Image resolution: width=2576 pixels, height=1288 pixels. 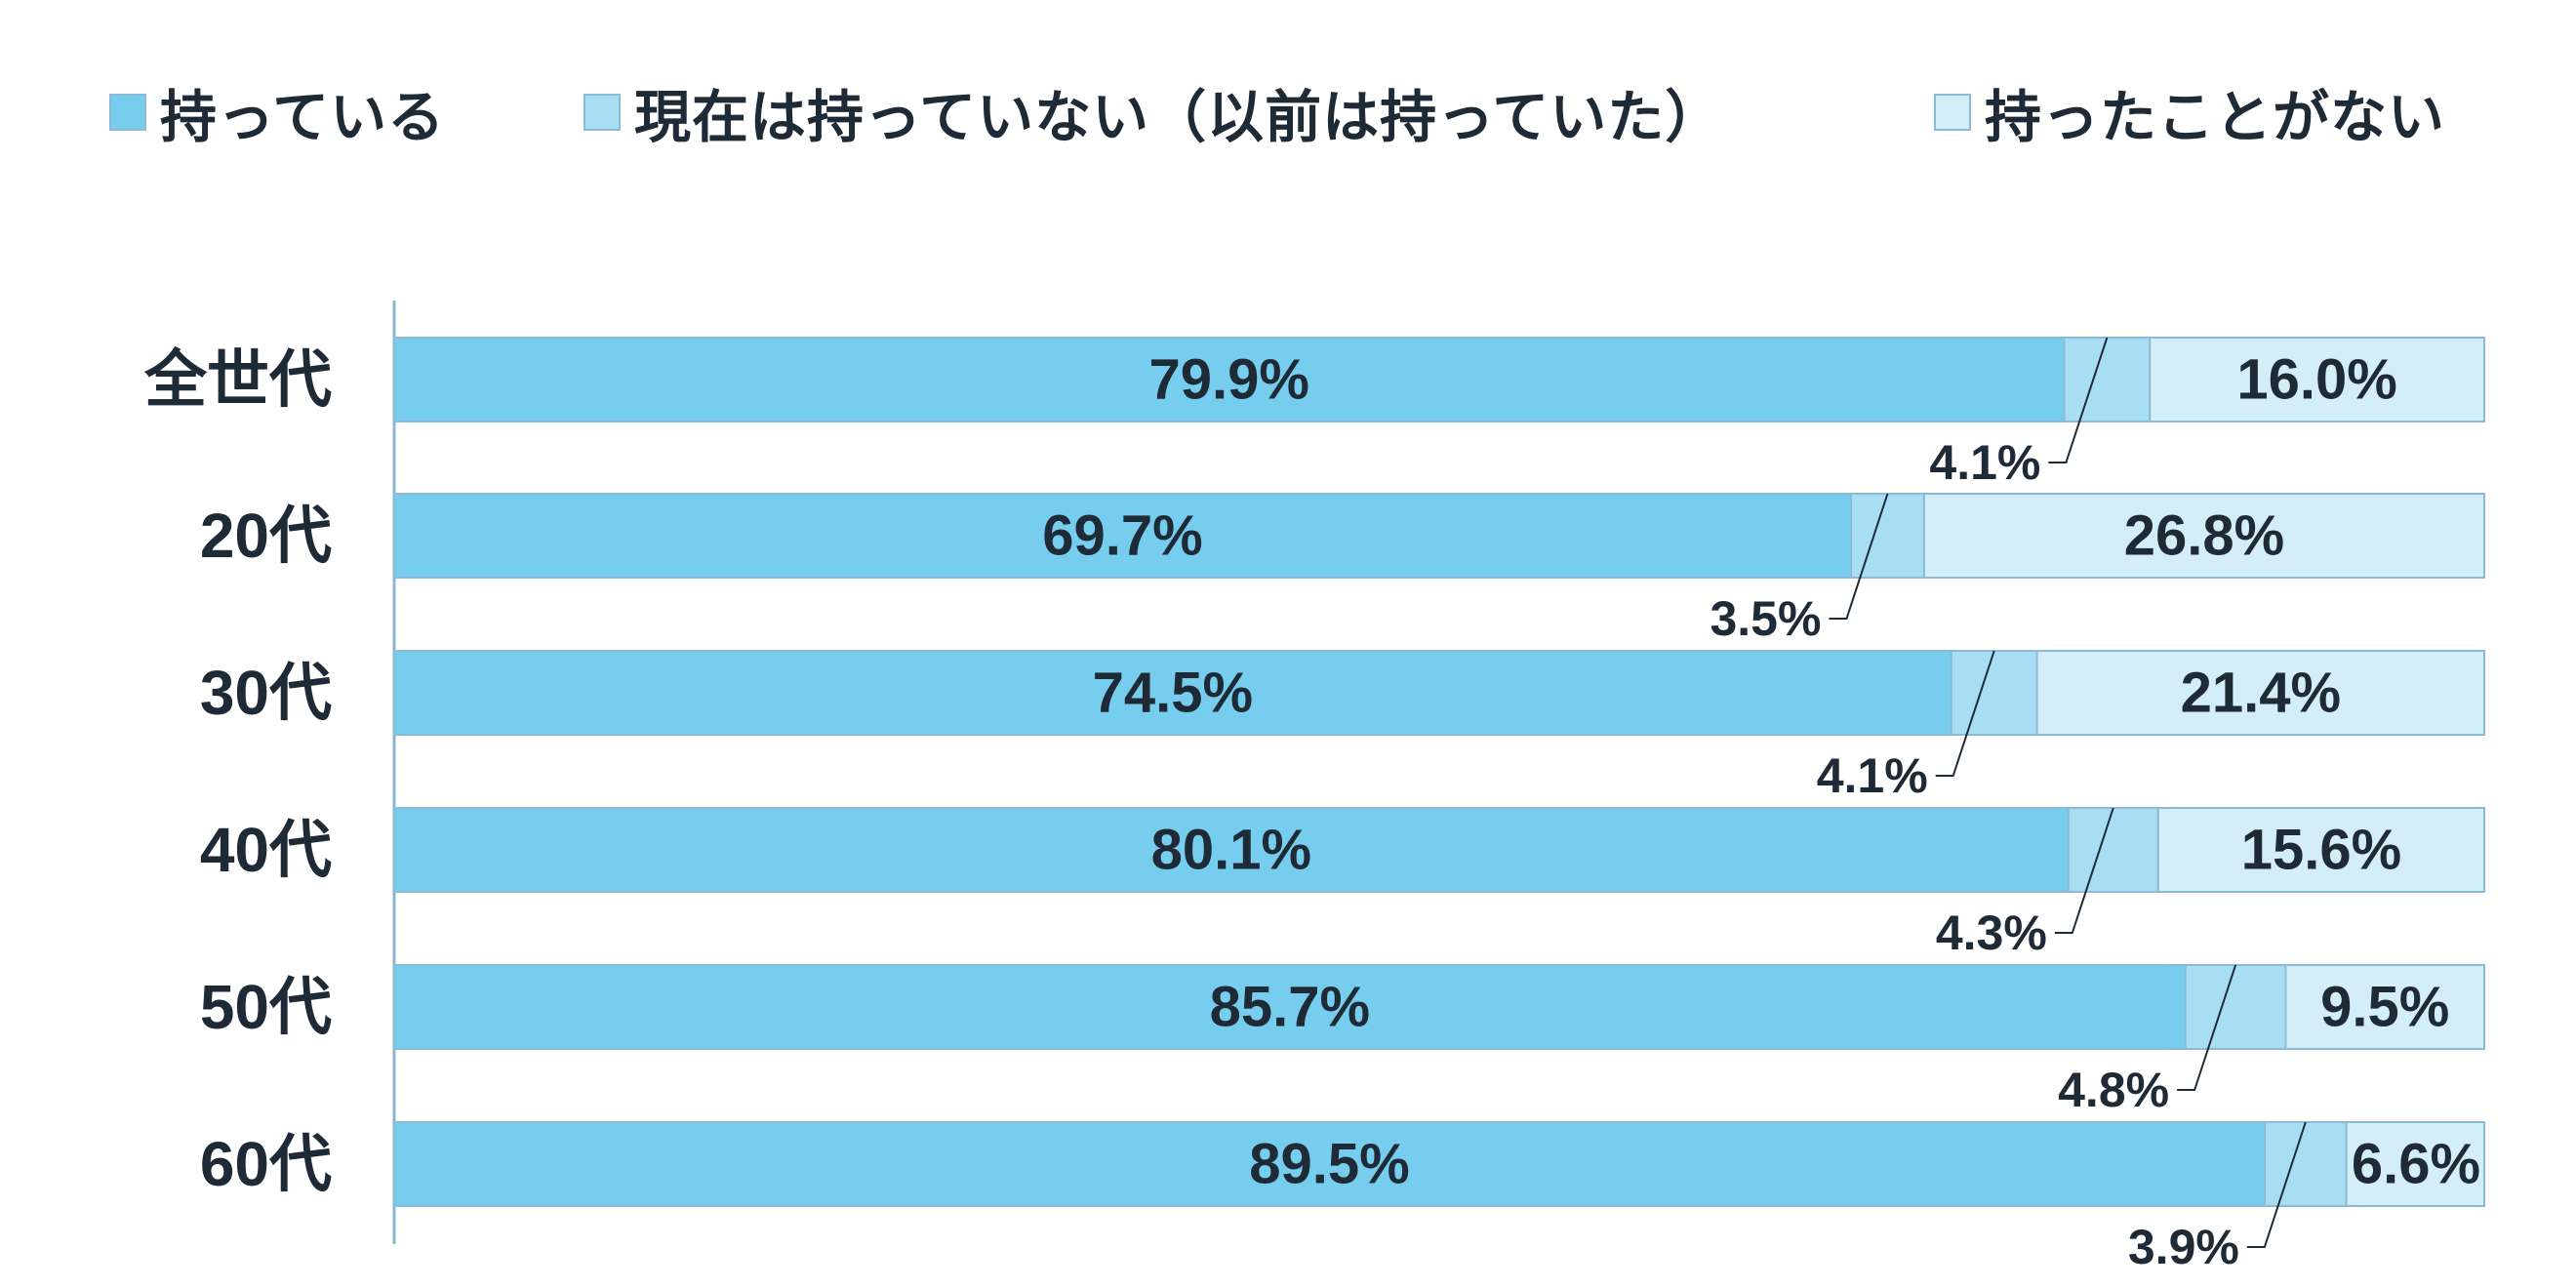 I want to click on data-label: 85.7%, so click(x=1290, y=1007).